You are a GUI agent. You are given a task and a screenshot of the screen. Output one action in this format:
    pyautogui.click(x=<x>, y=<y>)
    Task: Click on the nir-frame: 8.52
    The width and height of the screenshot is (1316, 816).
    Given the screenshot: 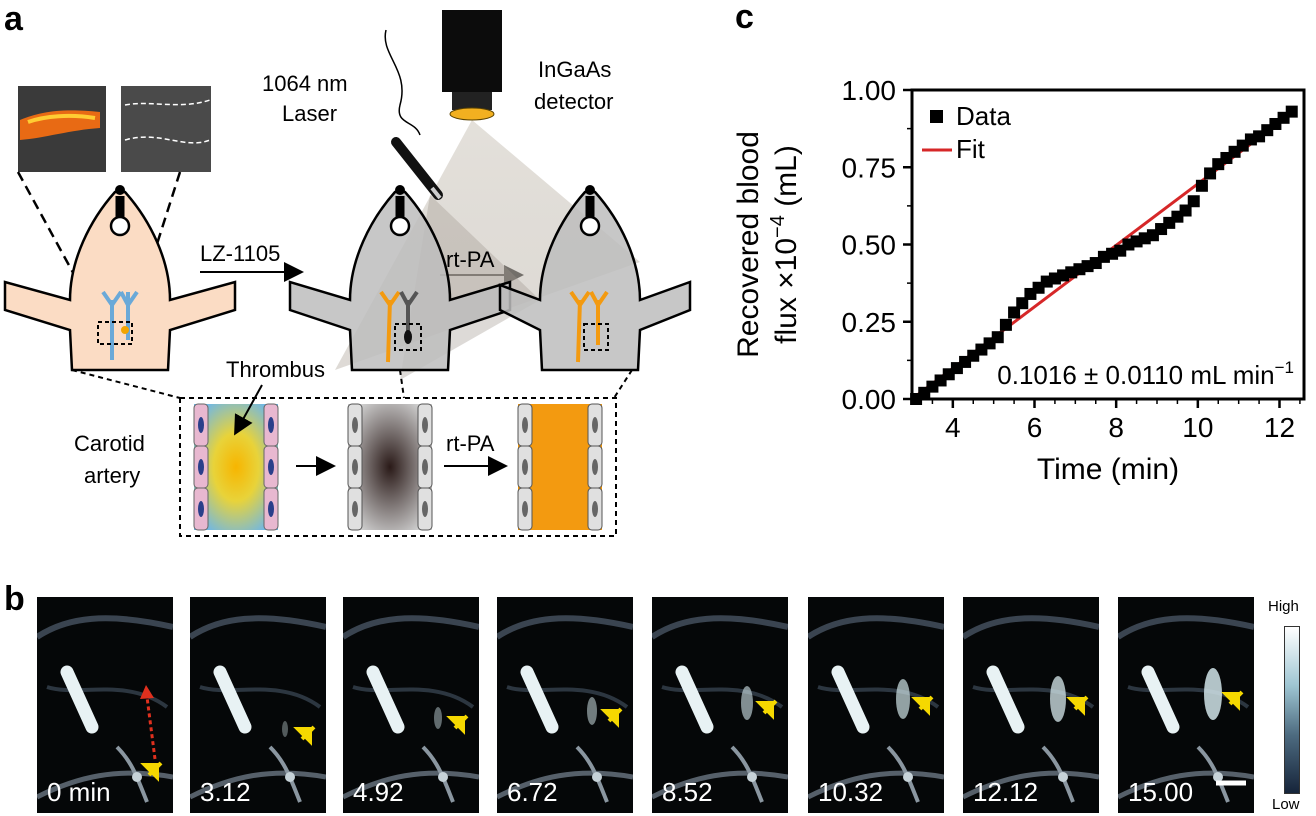 What is the action you would take?
    pyautogui.click(x=720, y=705)
    